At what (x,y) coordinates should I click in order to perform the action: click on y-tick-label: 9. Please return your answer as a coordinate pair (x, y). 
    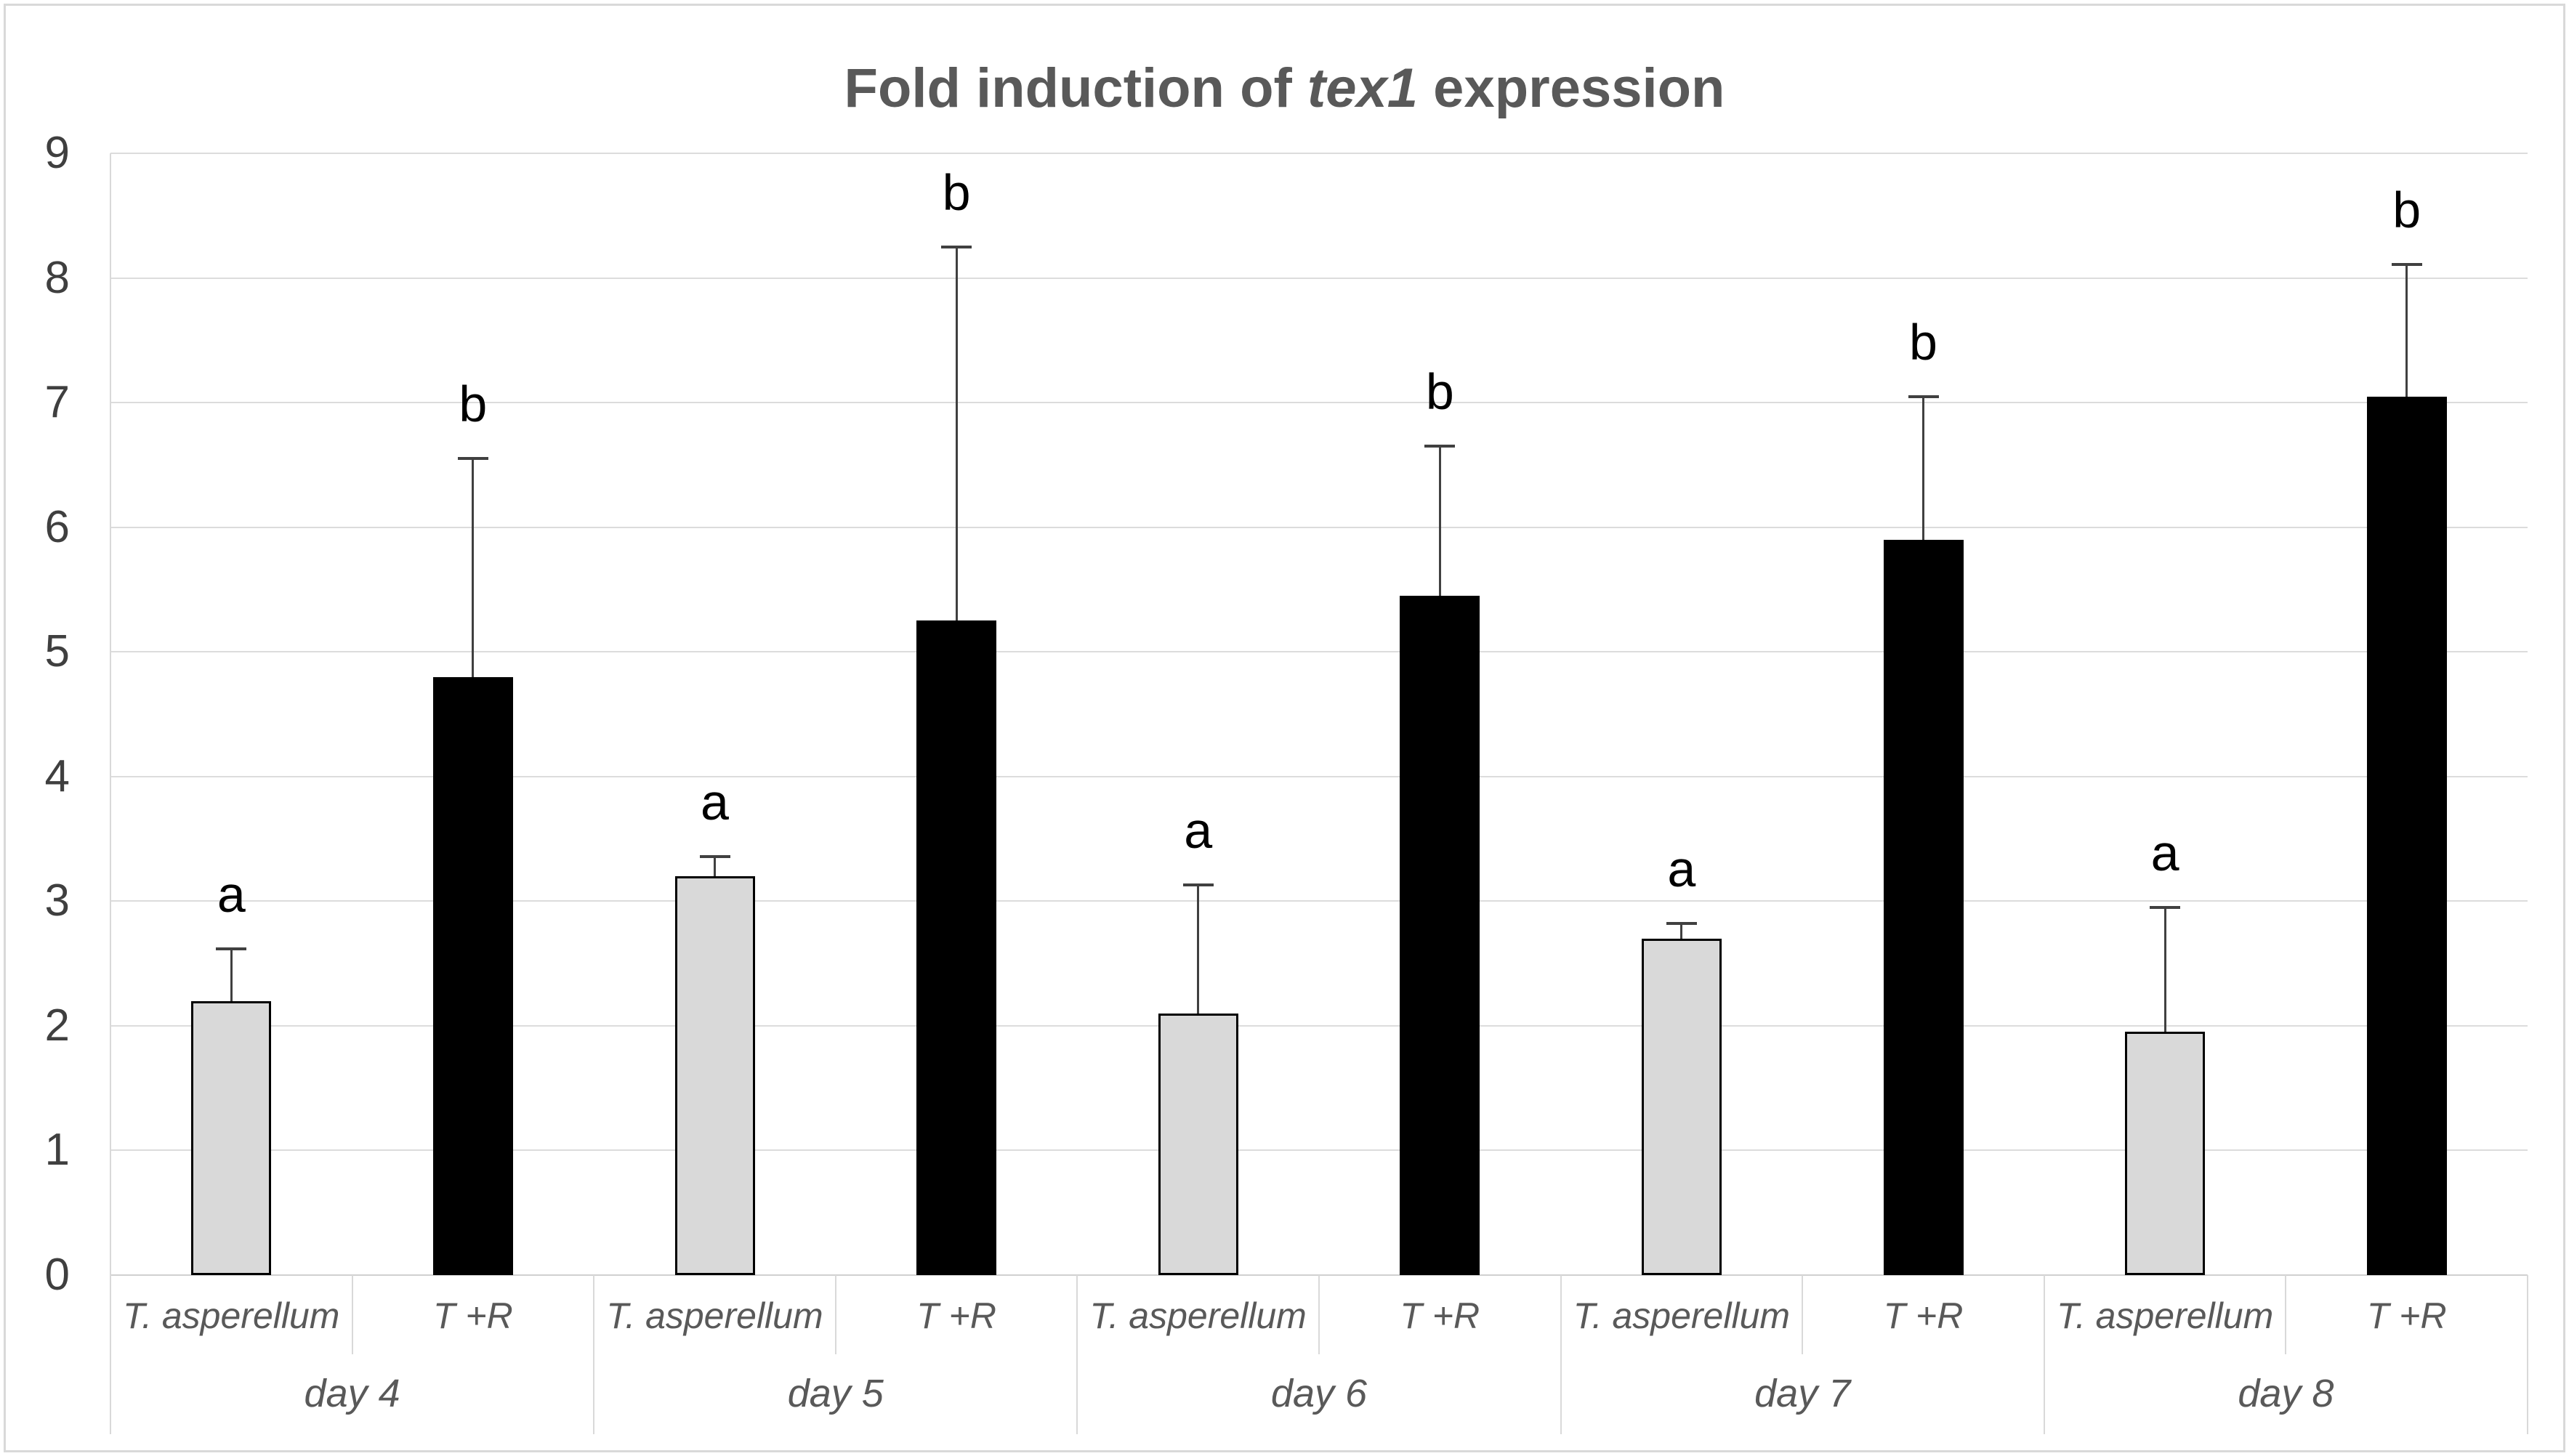
    Looking at the image, I should click on (57, 153).